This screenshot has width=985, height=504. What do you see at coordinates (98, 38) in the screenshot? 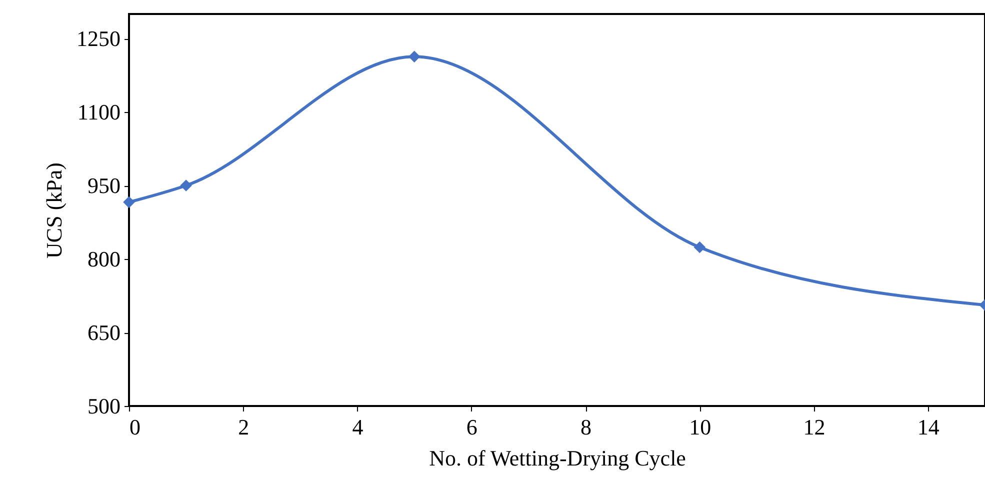
I see `y-tick-label: 1250` at bounding box center [98, 38].